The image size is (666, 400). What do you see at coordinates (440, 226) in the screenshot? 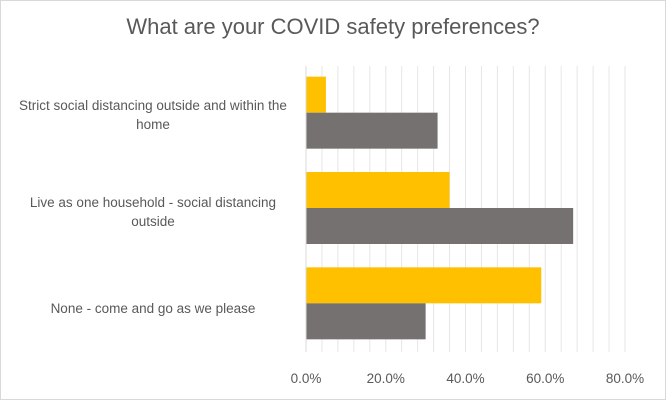
I see `bar-series2-category2` at bounding box center [440, 226].